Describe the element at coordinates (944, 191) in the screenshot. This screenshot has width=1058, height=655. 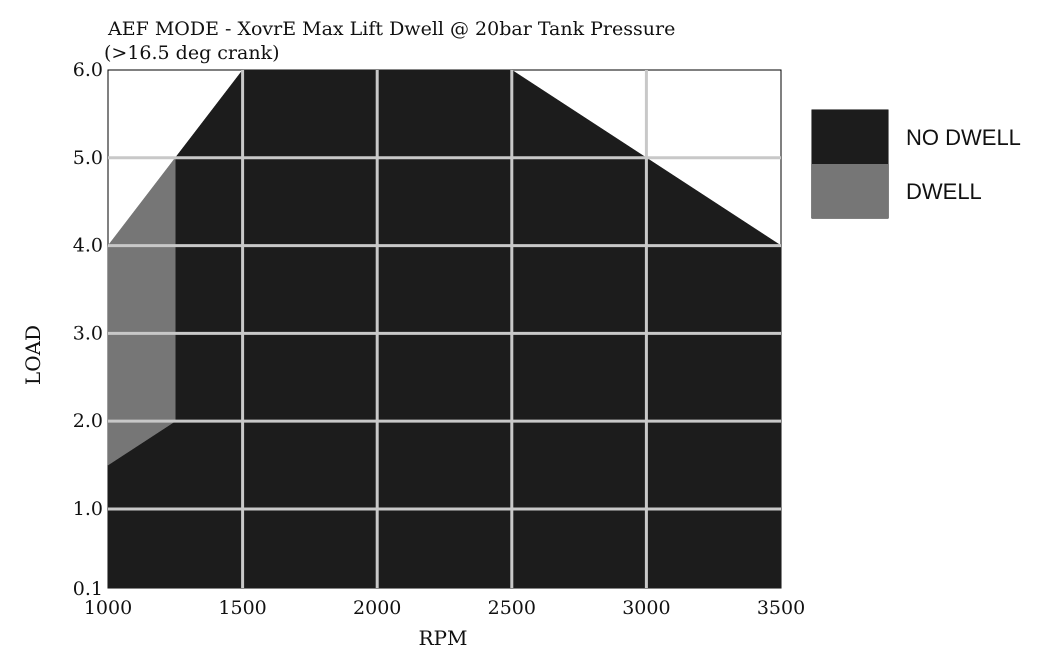
I see `legend-label: DWELL` at that location.